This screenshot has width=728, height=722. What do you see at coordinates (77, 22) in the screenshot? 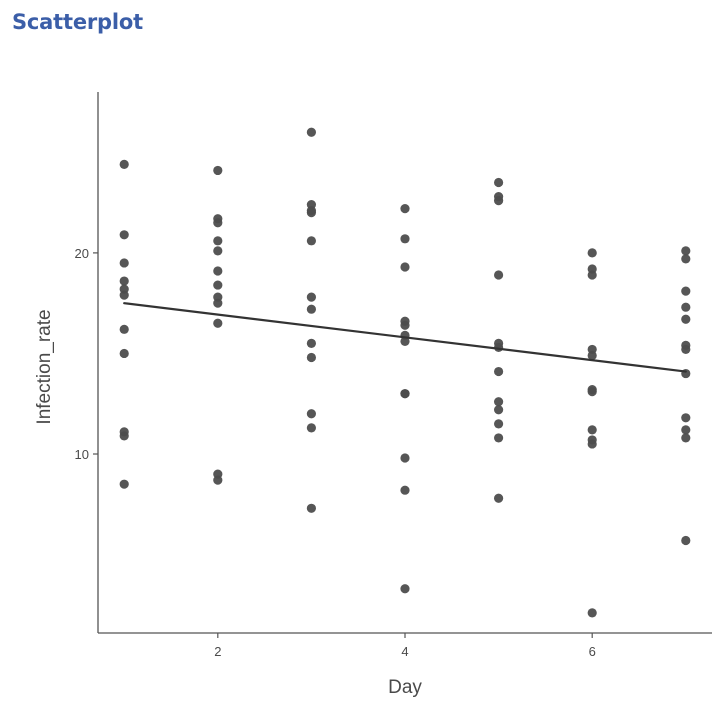
I see `page-title: Scatterplot` at bounding box center [77, 22].